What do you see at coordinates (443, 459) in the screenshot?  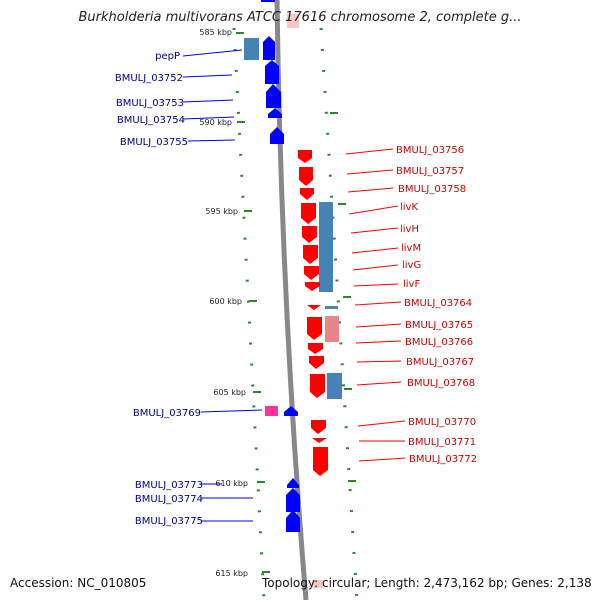 I see `gene-label: BMULJ_03772` at bounding box center [443, 459].